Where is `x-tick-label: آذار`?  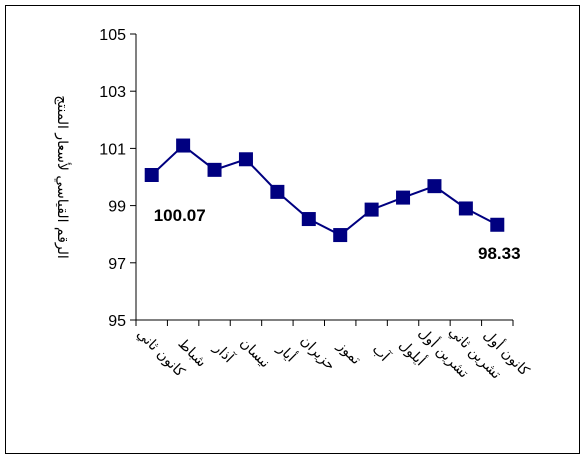
x-tick-label: آذار is located at coordinates (224, 353).